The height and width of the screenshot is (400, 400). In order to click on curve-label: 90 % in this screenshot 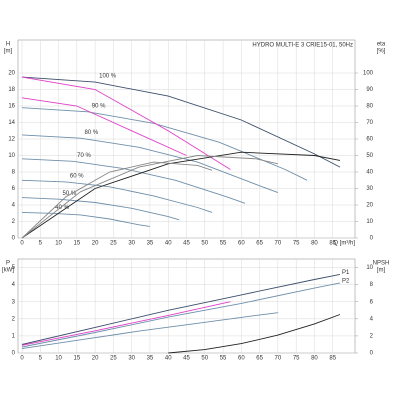, I will do `click(99, 106)`.